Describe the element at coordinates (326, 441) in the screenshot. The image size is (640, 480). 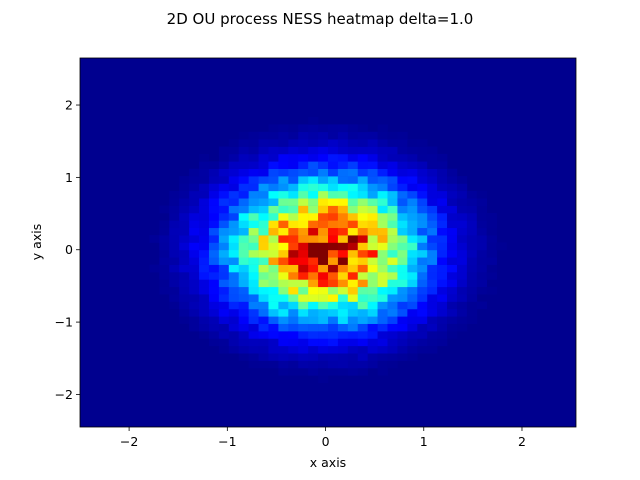
I see `x-tick-label: 0` at that location.